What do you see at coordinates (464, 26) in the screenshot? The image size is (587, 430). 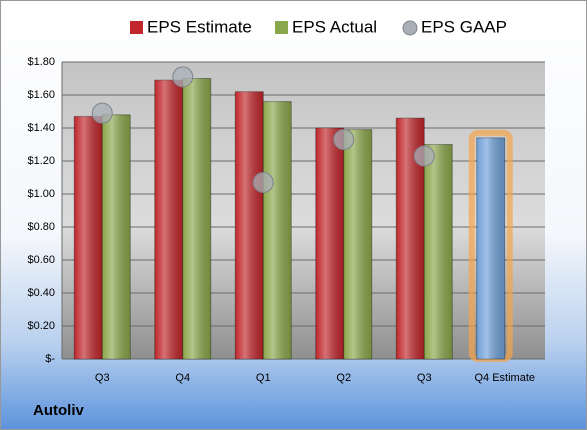 I see `legend-label: EPS GAAP` at bounding box center [464, 26].